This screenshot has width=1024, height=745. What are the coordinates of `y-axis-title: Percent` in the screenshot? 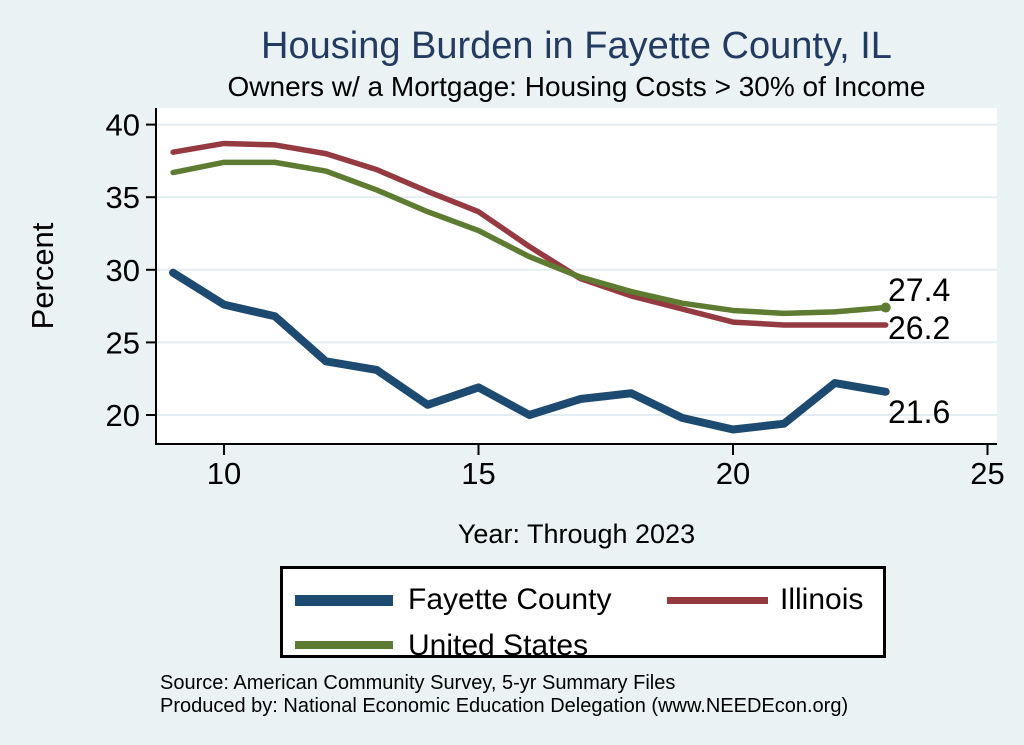 It's located at (42, 276).